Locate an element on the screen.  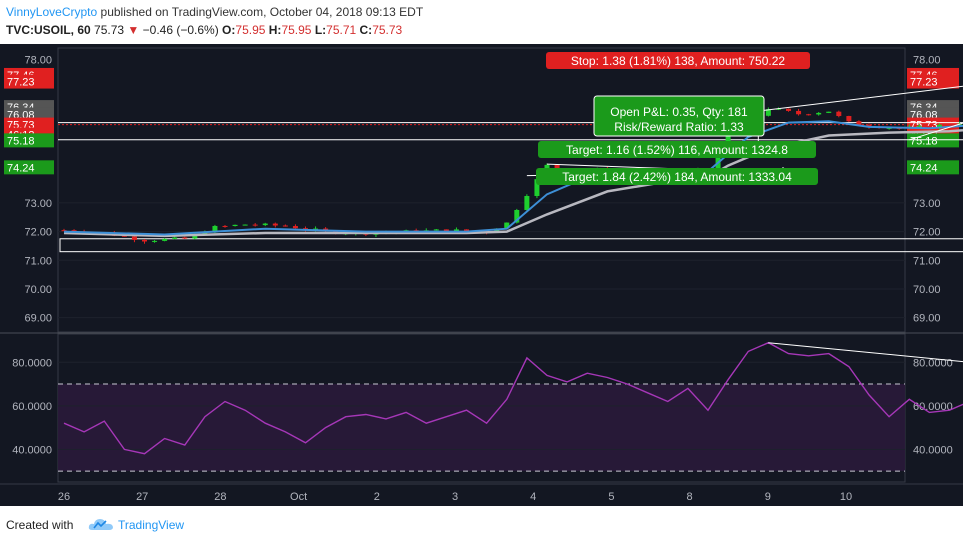
price-tick-label-right: 69.00 is located at coordinates (927, 319).